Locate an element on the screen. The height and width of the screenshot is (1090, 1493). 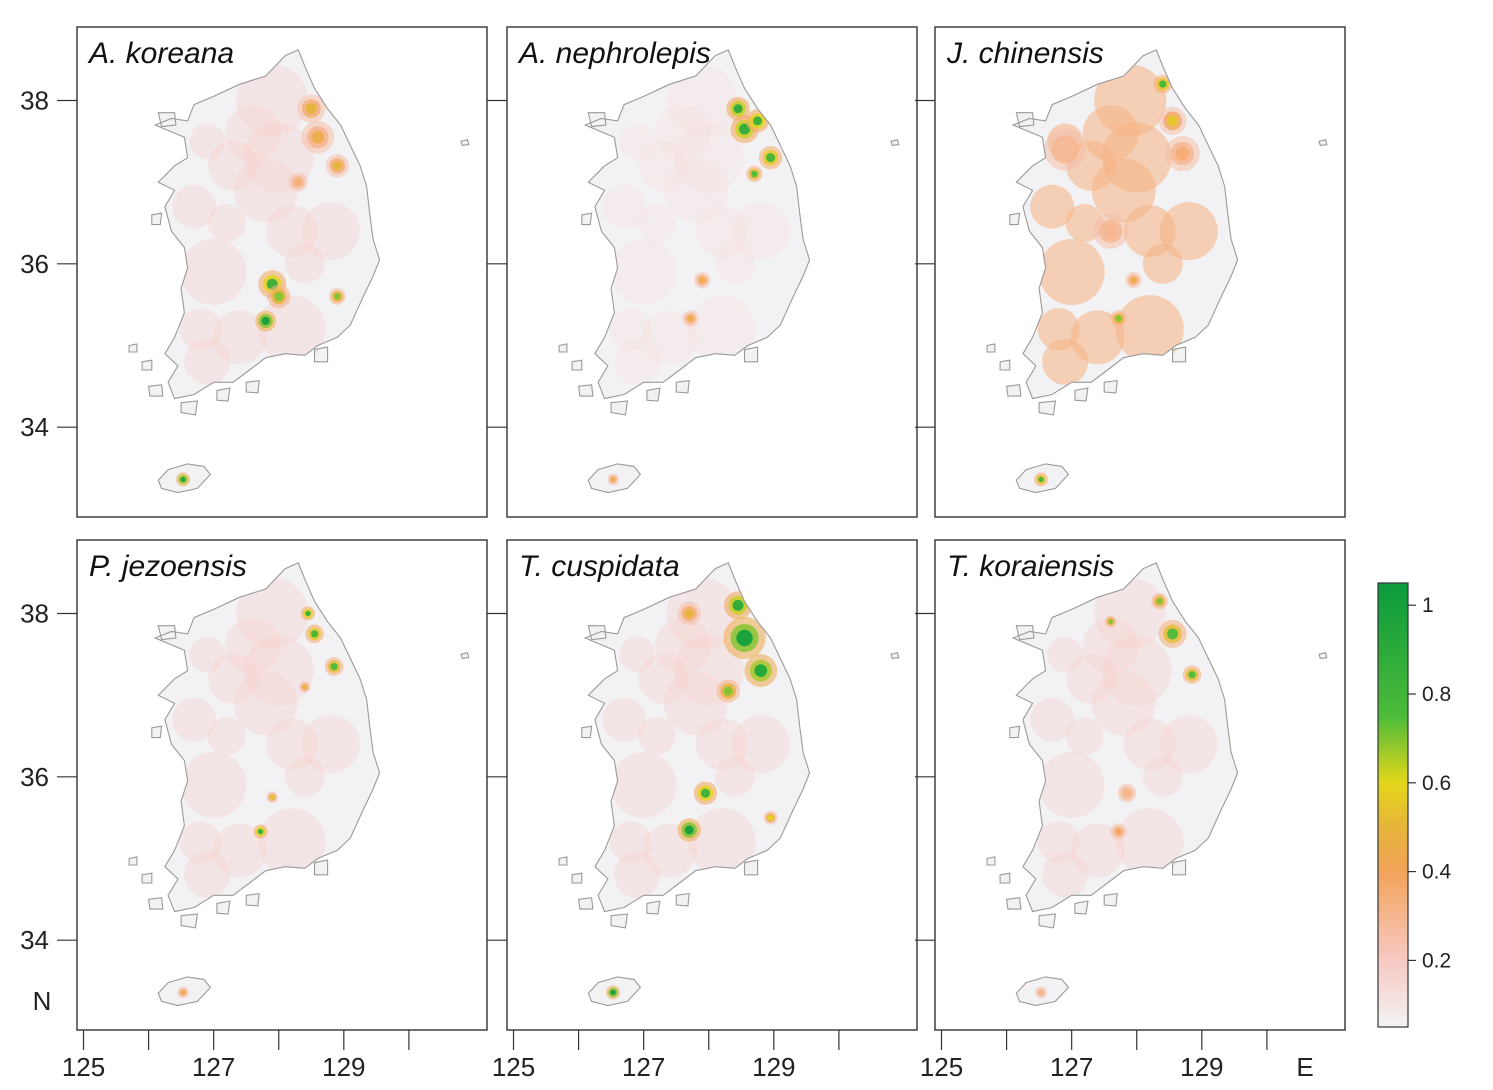
colorbar-tick-label: 0.6 is located at coordinates (1436, 783).